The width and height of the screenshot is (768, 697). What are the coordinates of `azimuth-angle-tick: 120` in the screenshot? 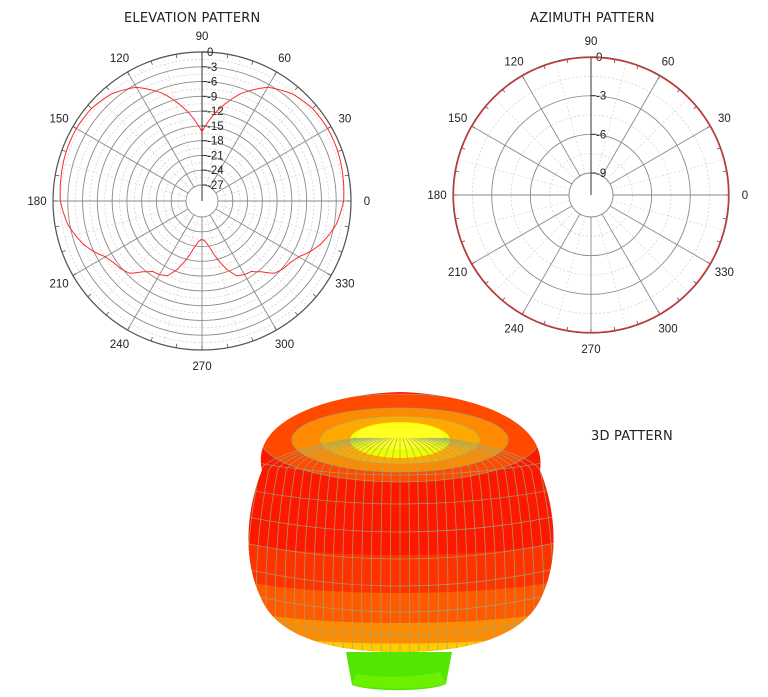 It's located at (513, 63).